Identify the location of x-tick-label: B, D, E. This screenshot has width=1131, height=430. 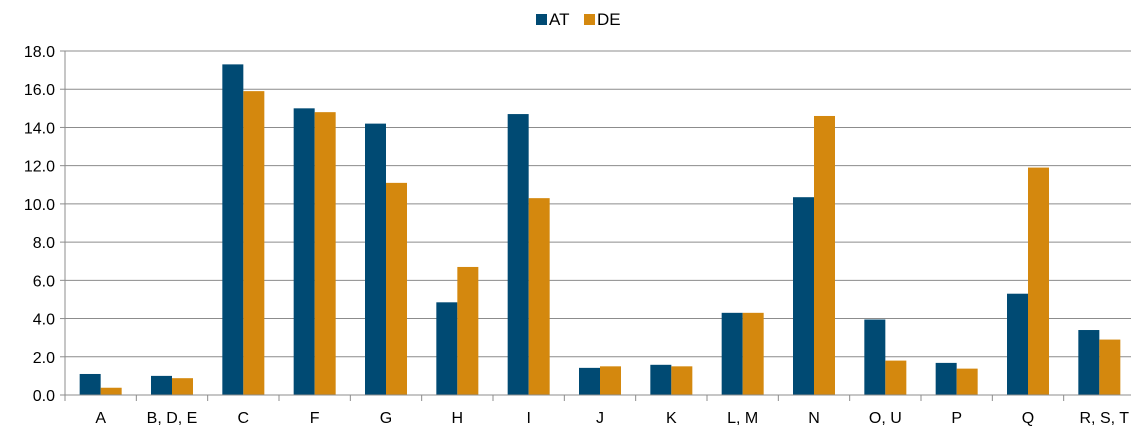
(172, 418).